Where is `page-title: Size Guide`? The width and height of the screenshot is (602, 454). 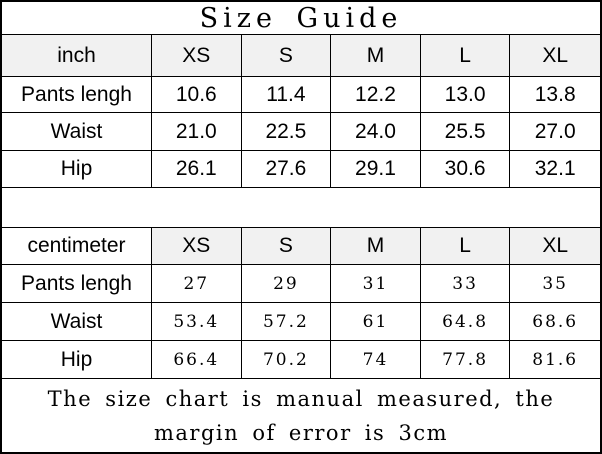 page-title: Size Guide is located at coordinates (301, 18).